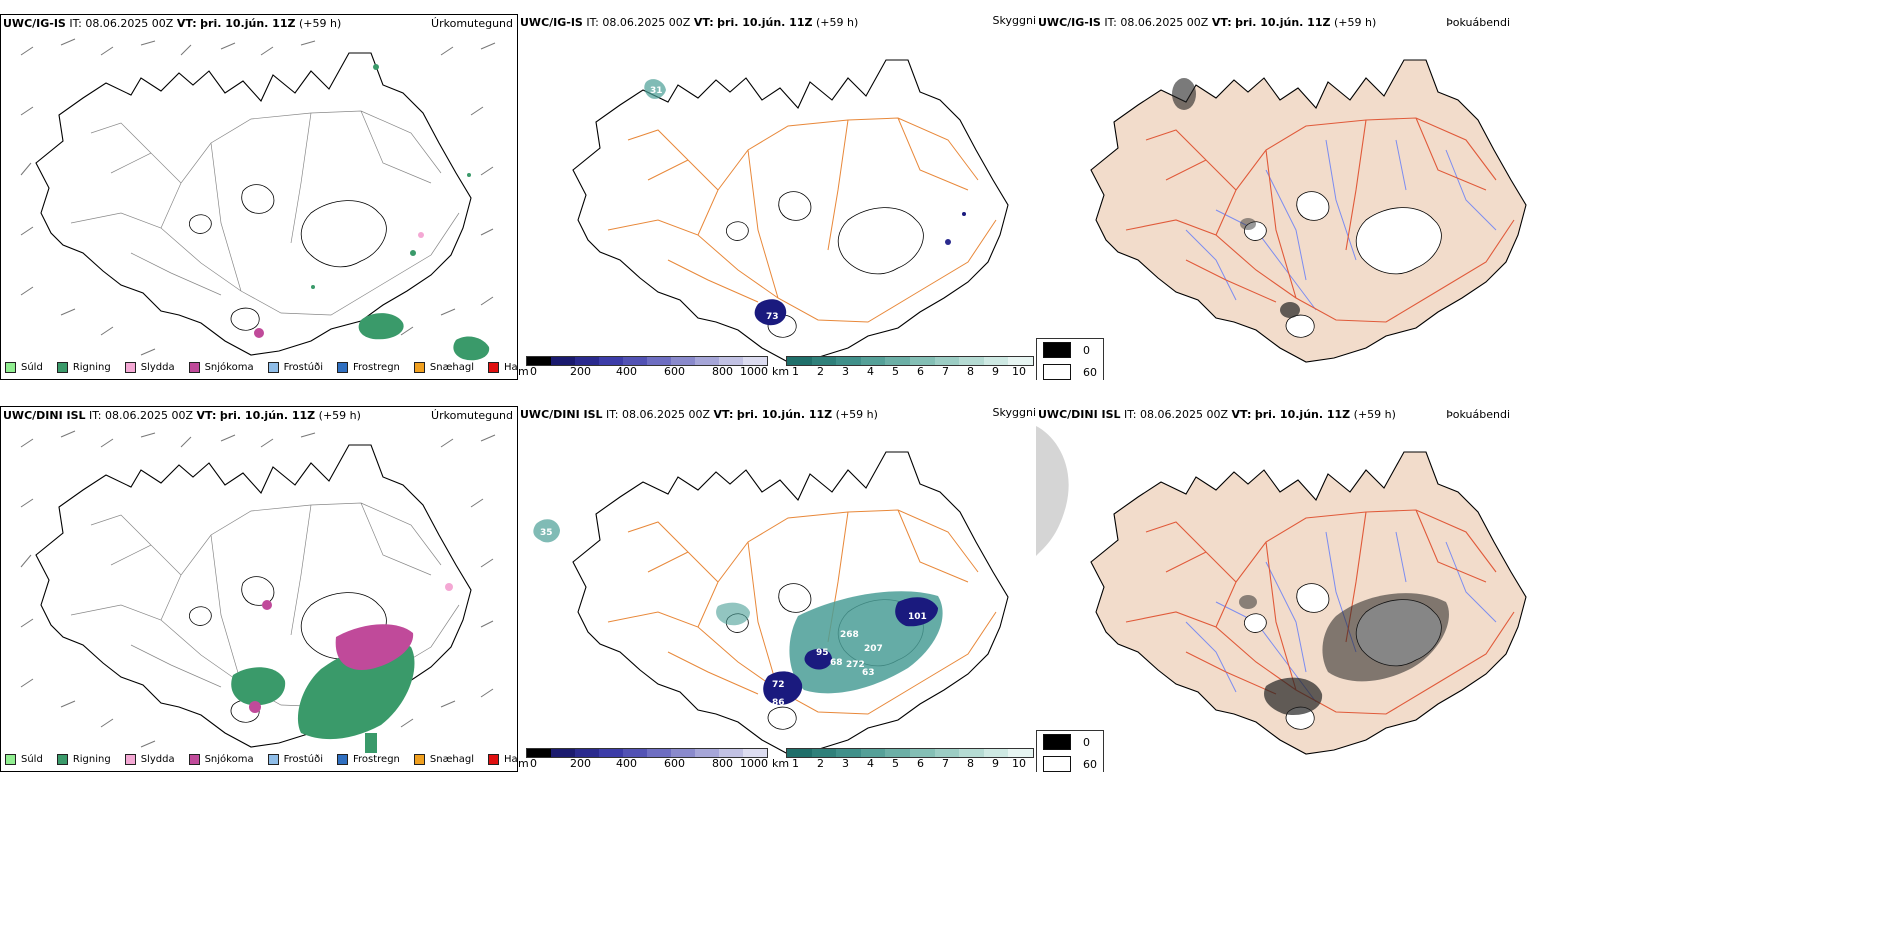 Image resolution: width=1900 pixels, height=950 pixels. What do you see at coordinates (149, 759) in the screenshot?
I see `legend-item: Slydda` at bounding box center [149, 759].